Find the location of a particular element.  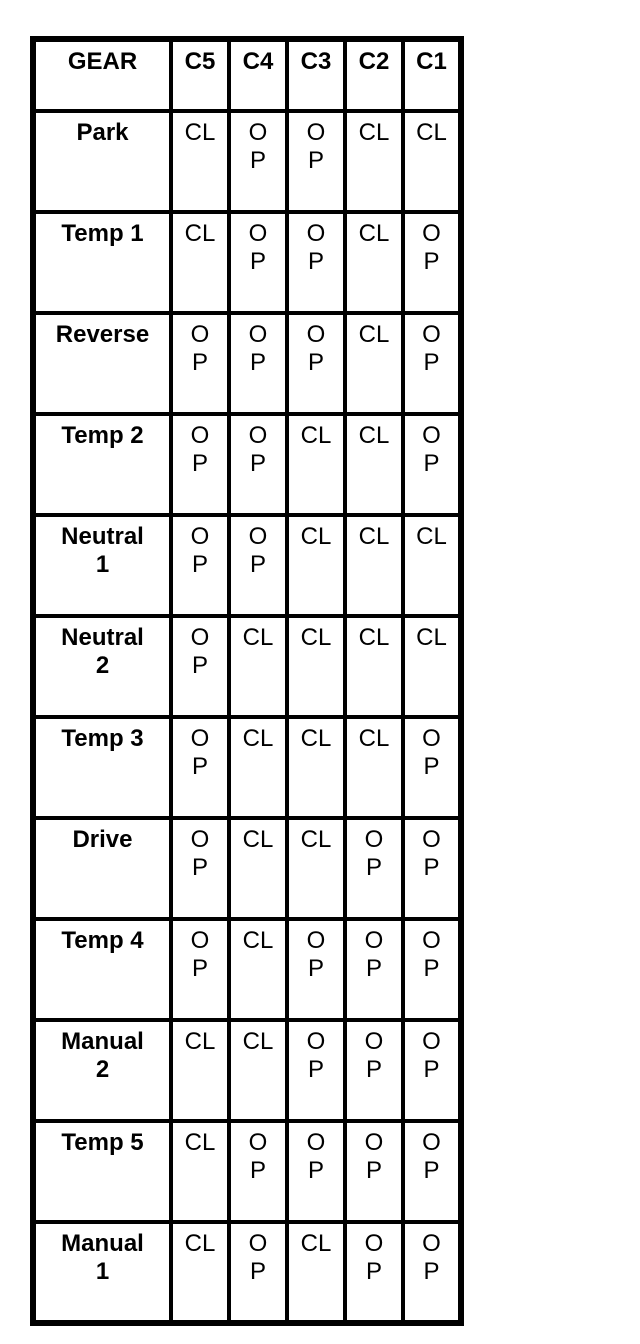

row-header-gear: Temp 1 is located at coordinates (102, 262).